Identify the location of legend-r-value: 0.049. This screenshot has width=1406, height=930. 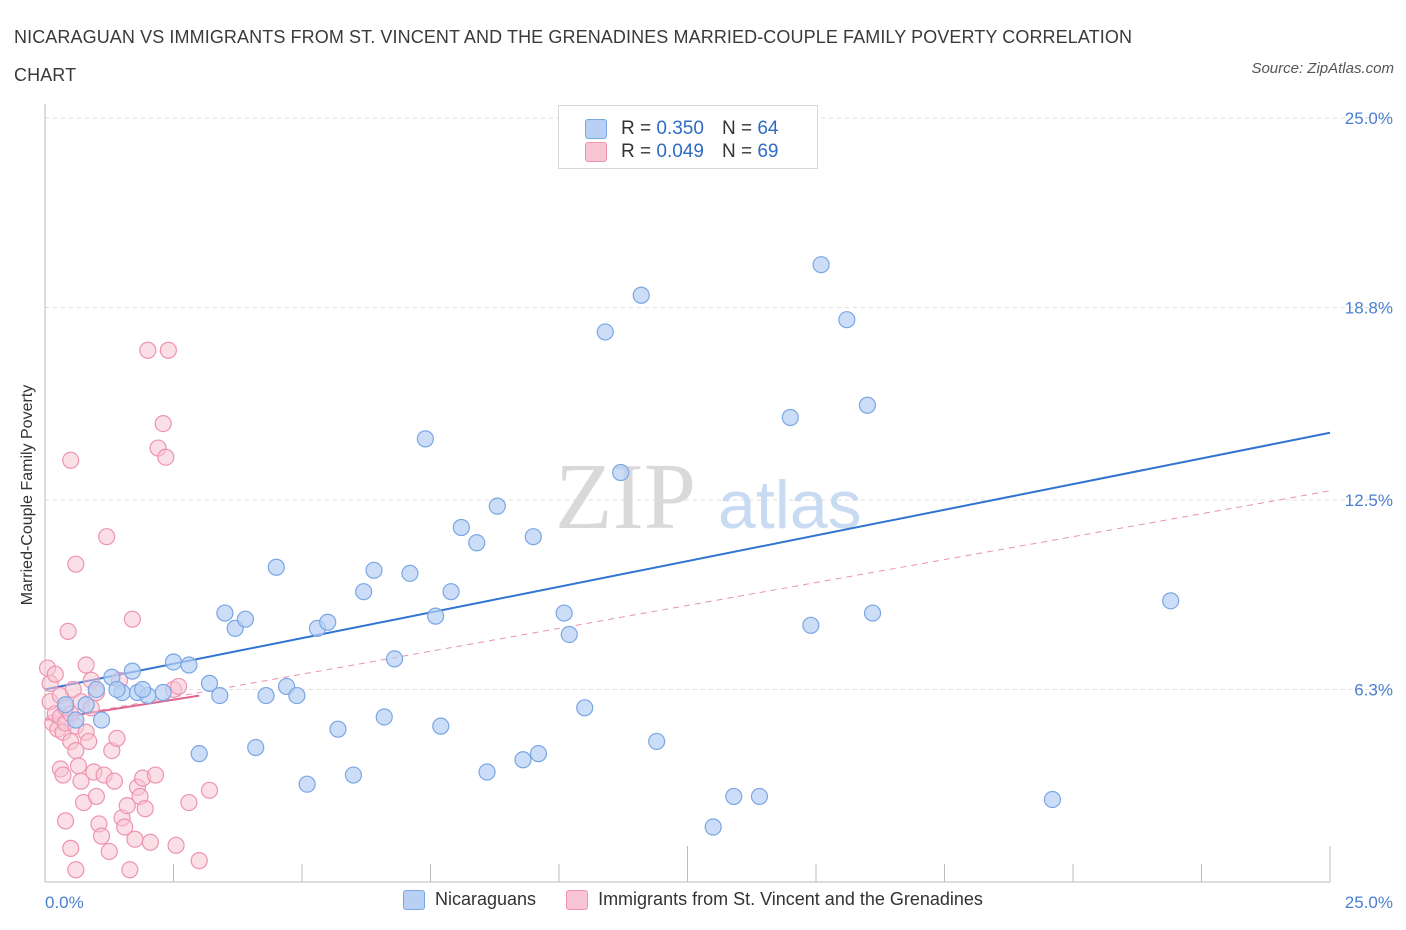
(680, 151).